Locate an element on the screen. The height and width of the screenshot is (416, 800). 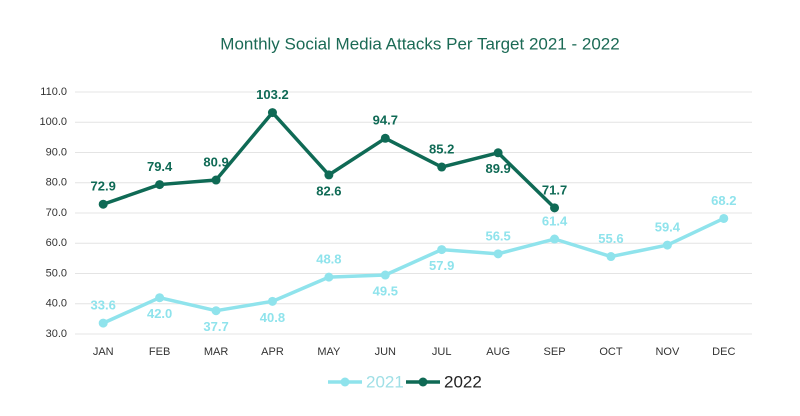
data-label: 40.8 is located at coordinates (272, 317).